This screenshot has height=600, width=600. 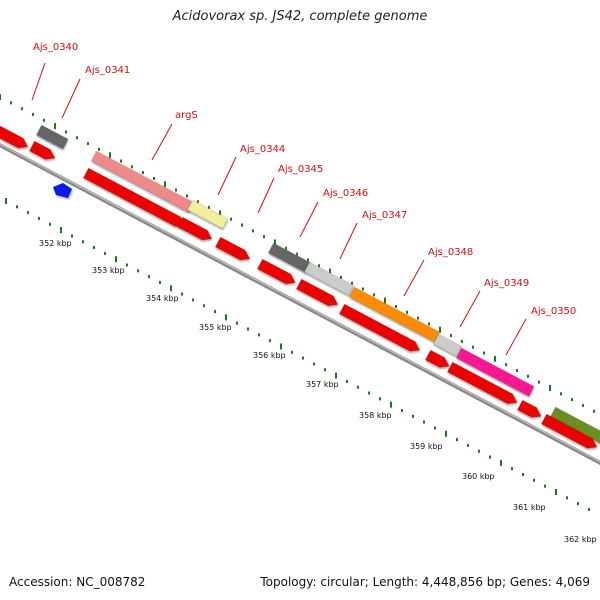 I want to click on gene-label: argS, so click(x=186, y=115).